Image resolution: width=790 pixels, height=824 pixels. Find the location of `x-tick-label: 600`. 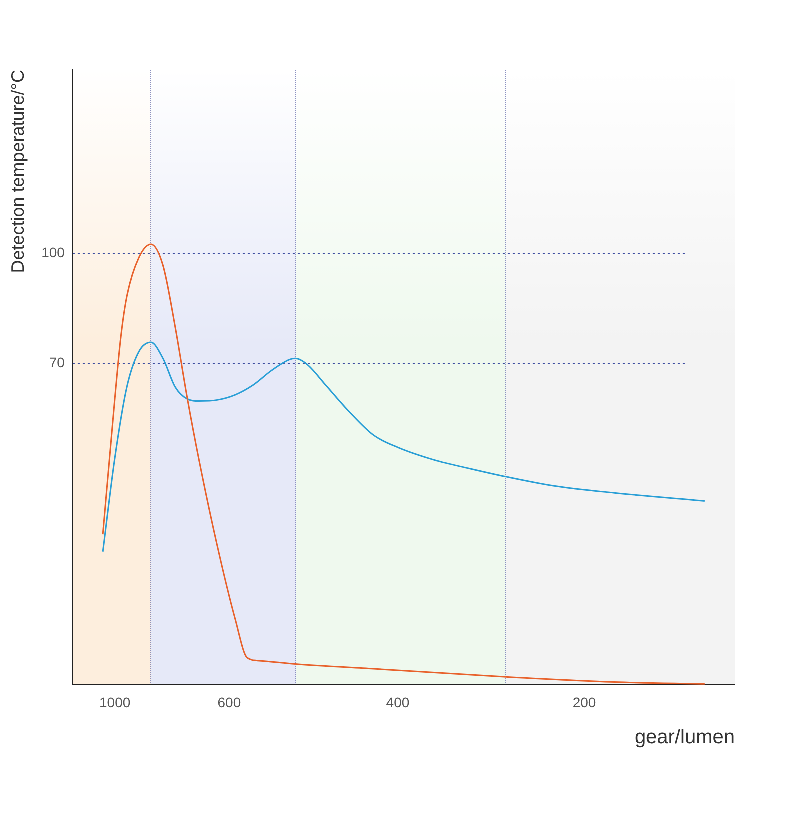

x-tick-label: 600 is located at coordinates (230, 702).